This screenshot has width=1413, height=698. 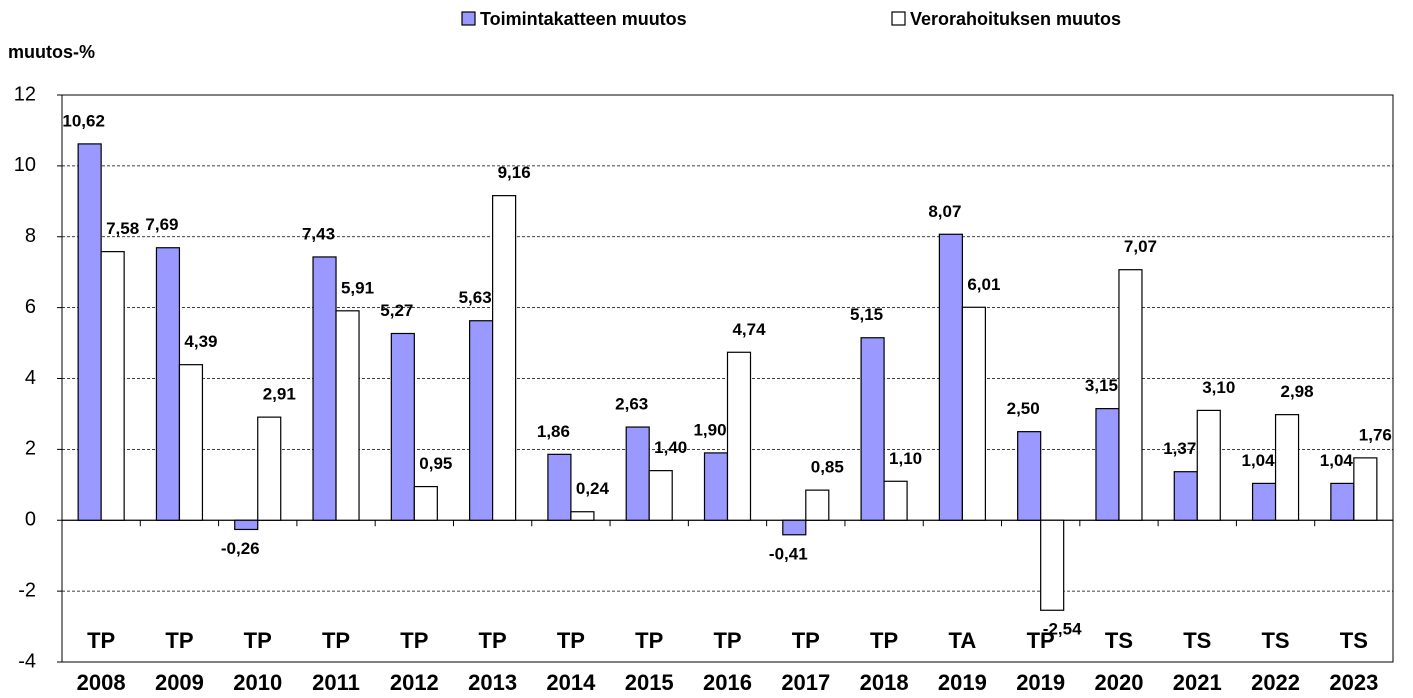 What do you see at coordinates (1101, 385) in the screenshot?
I see `value-label: 3,15` at bounding box center [1101, 385].